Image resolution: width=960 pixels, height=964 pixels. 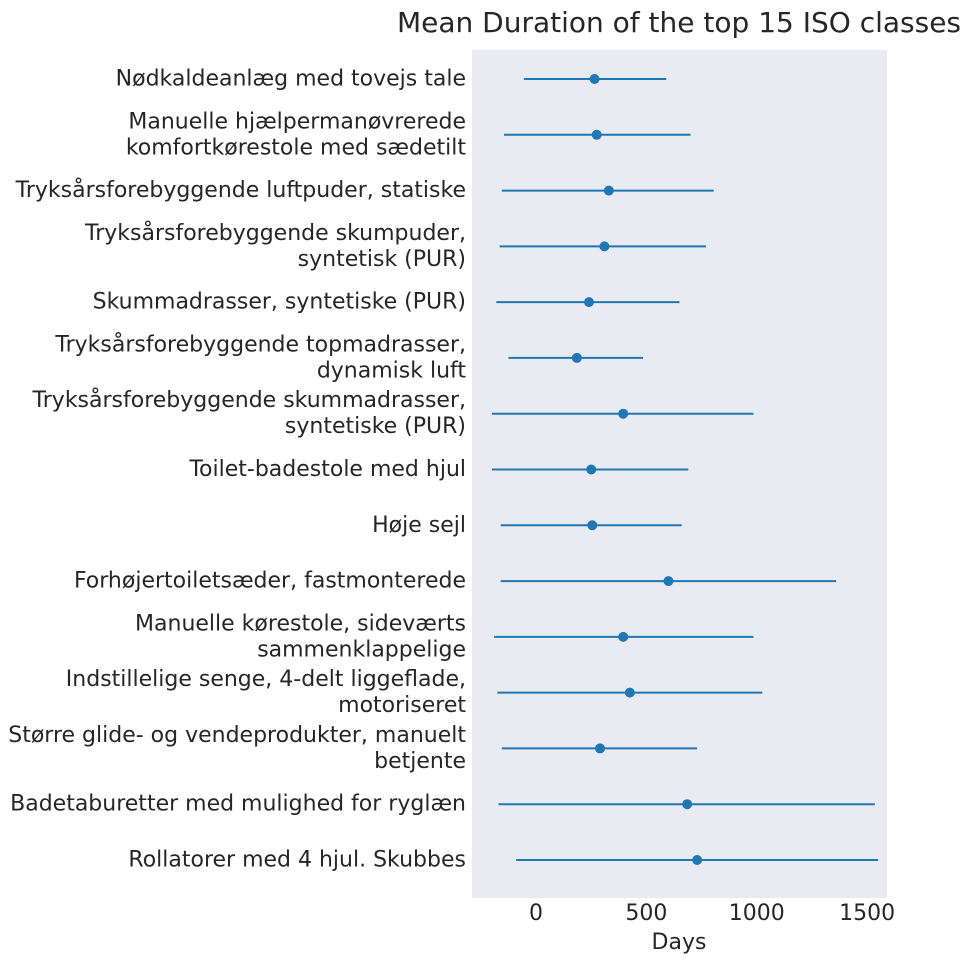 I want to click on x-tick-labels: 0 500 1000 1500, so click(x=712, y=913).